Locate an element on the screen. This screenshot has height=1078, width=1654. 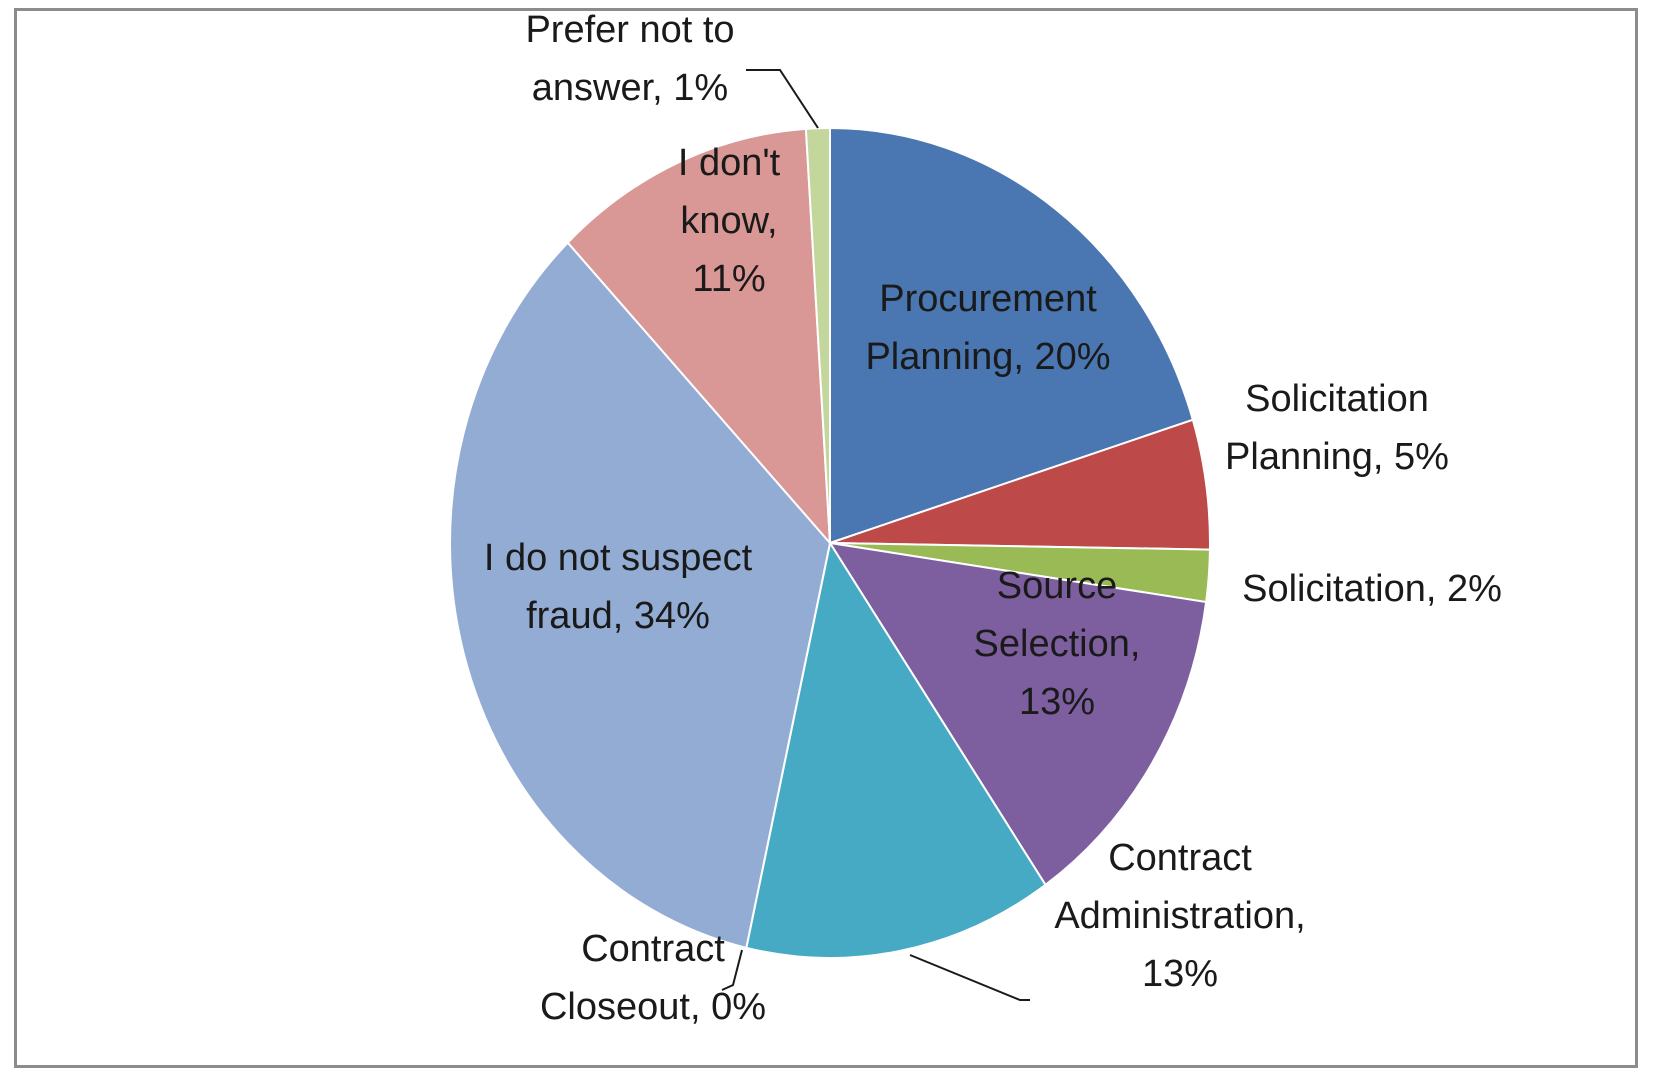
label-line: Closeout, 0% is located at coordinates (653, 1007).